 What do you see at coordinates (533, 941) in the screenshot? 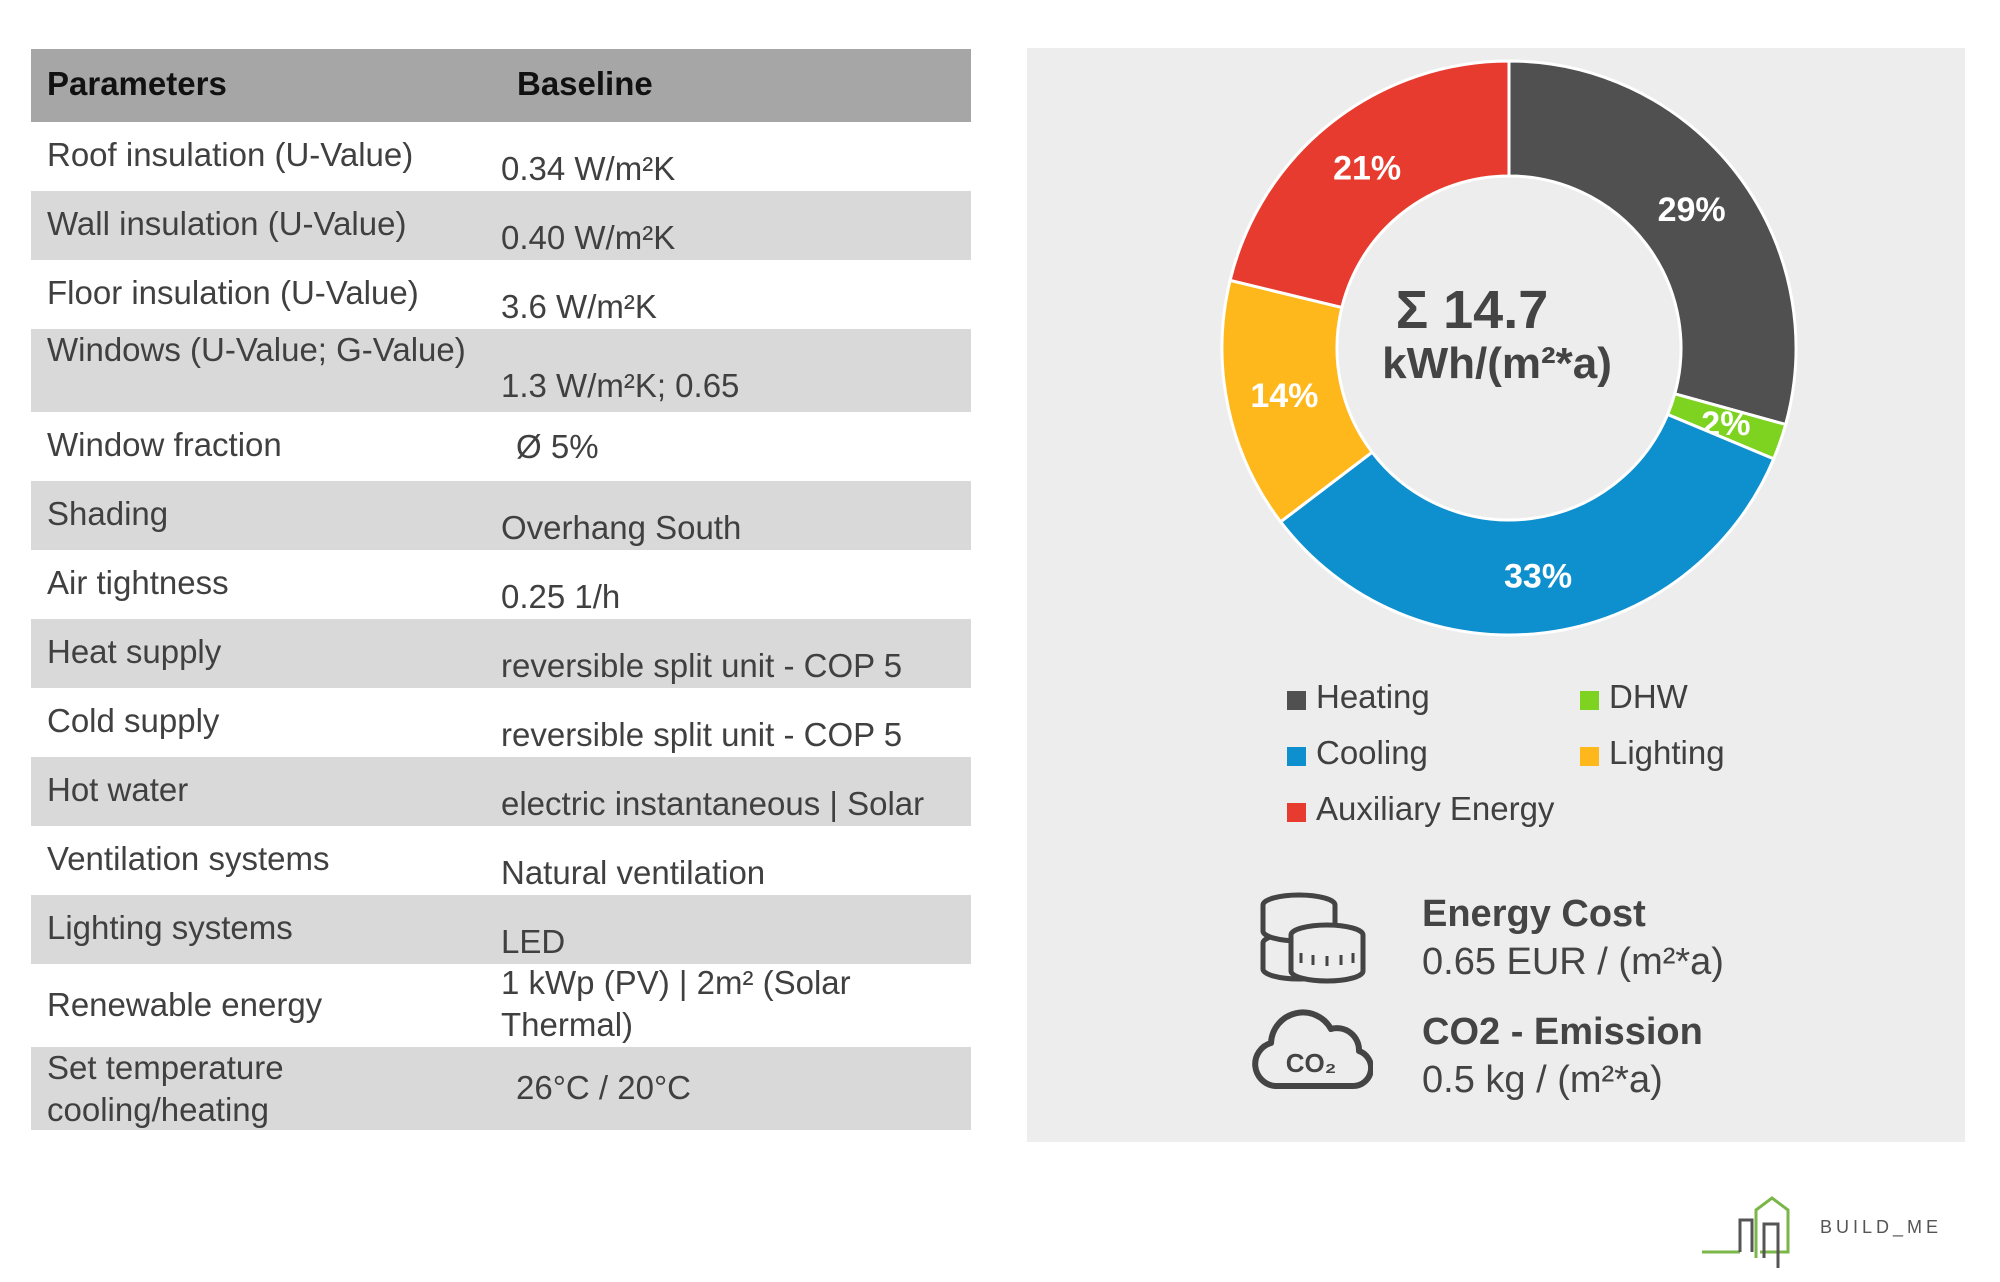
I see `param-value: LED` at bounding box center [533, 941].